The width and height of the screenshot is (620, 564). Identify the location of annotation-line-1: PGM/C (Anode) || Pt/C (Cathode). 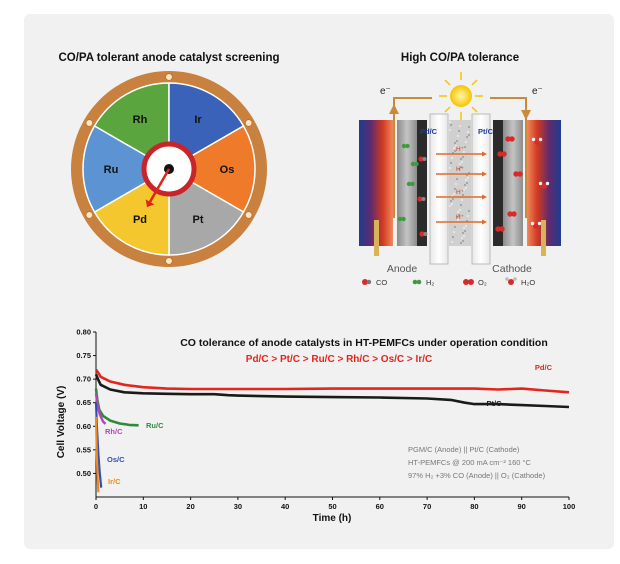
(464, 449).